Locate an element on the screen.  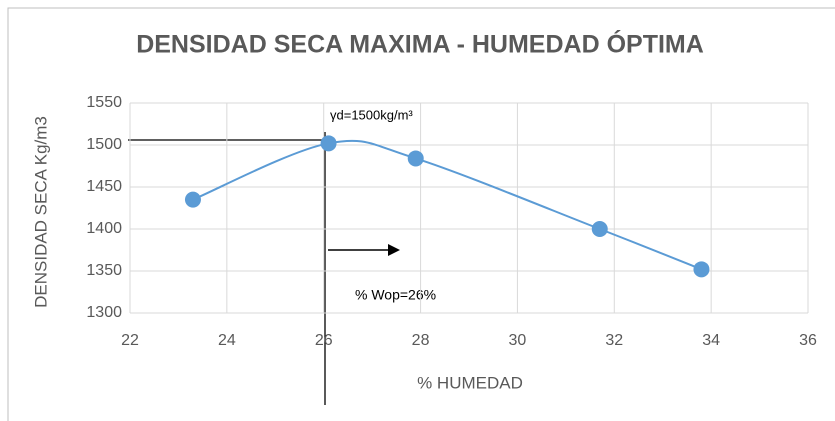
y-tick-label: 1450 is located at coordinates (104, 186).